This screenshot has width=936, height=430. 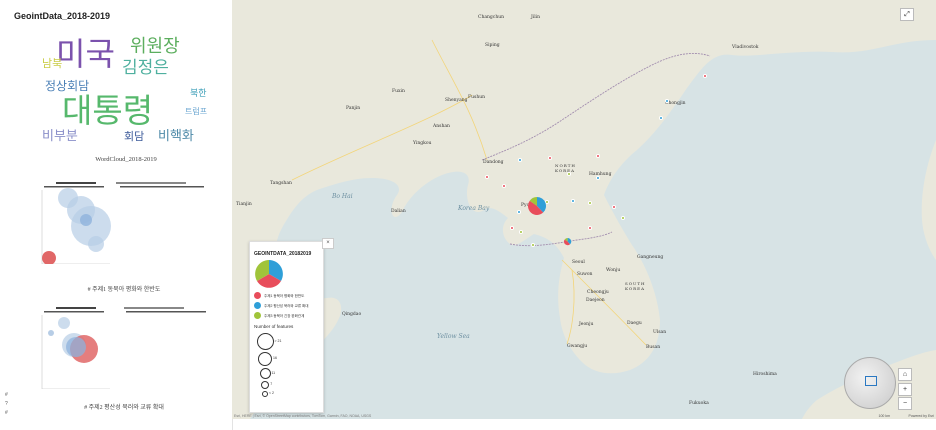 What do you see at coordinates (905, 374) in the screenshot?
I see `home-button: ⌂` at bounding box center [905, 374].